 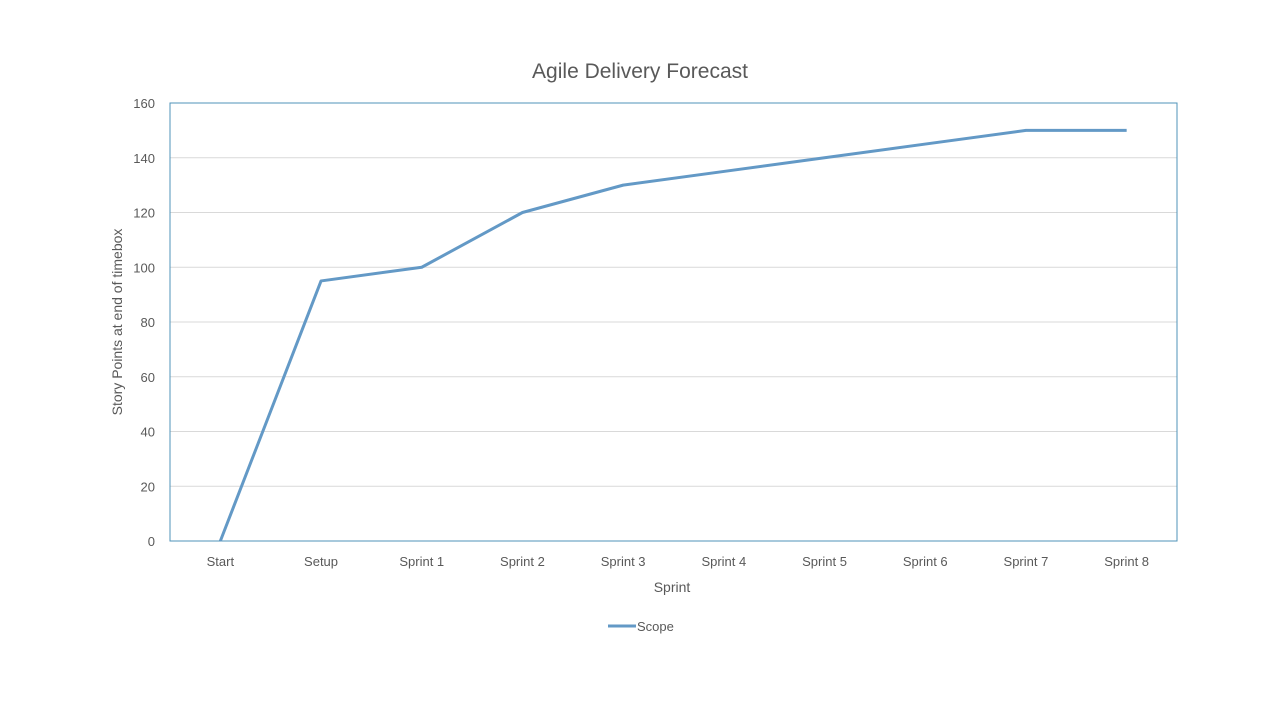 What do you see at coordinates (672, 587) in the screenshot?
I see `x-axis-label: Sprint` at bounding box center [672, 587].